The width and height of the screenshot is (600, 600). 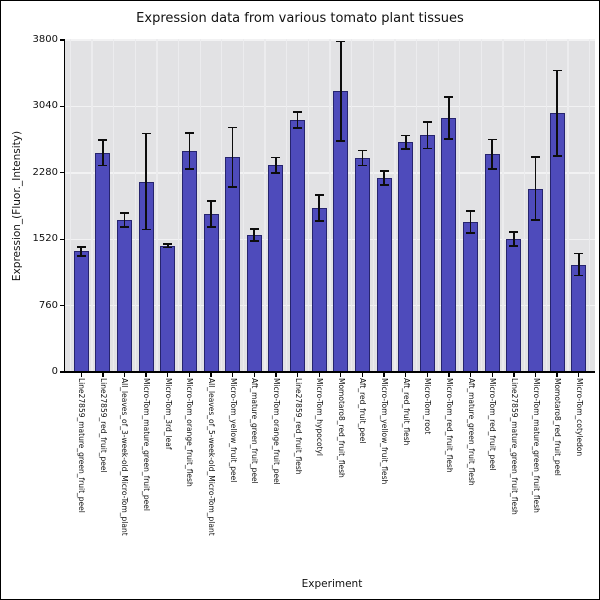 What do you see at coordinates (579, 417) in the screenshot?
I see `x-tick-label: Micro-Tom_cotyledon` at bounding box center [579, 417].